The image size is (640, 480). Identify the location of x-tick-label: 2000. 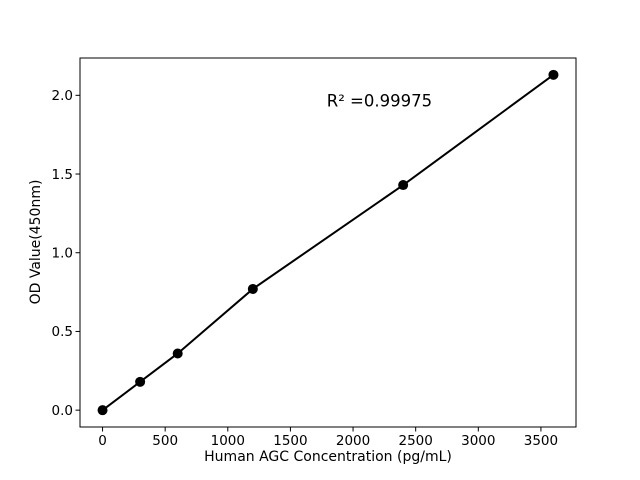
(353, 441).